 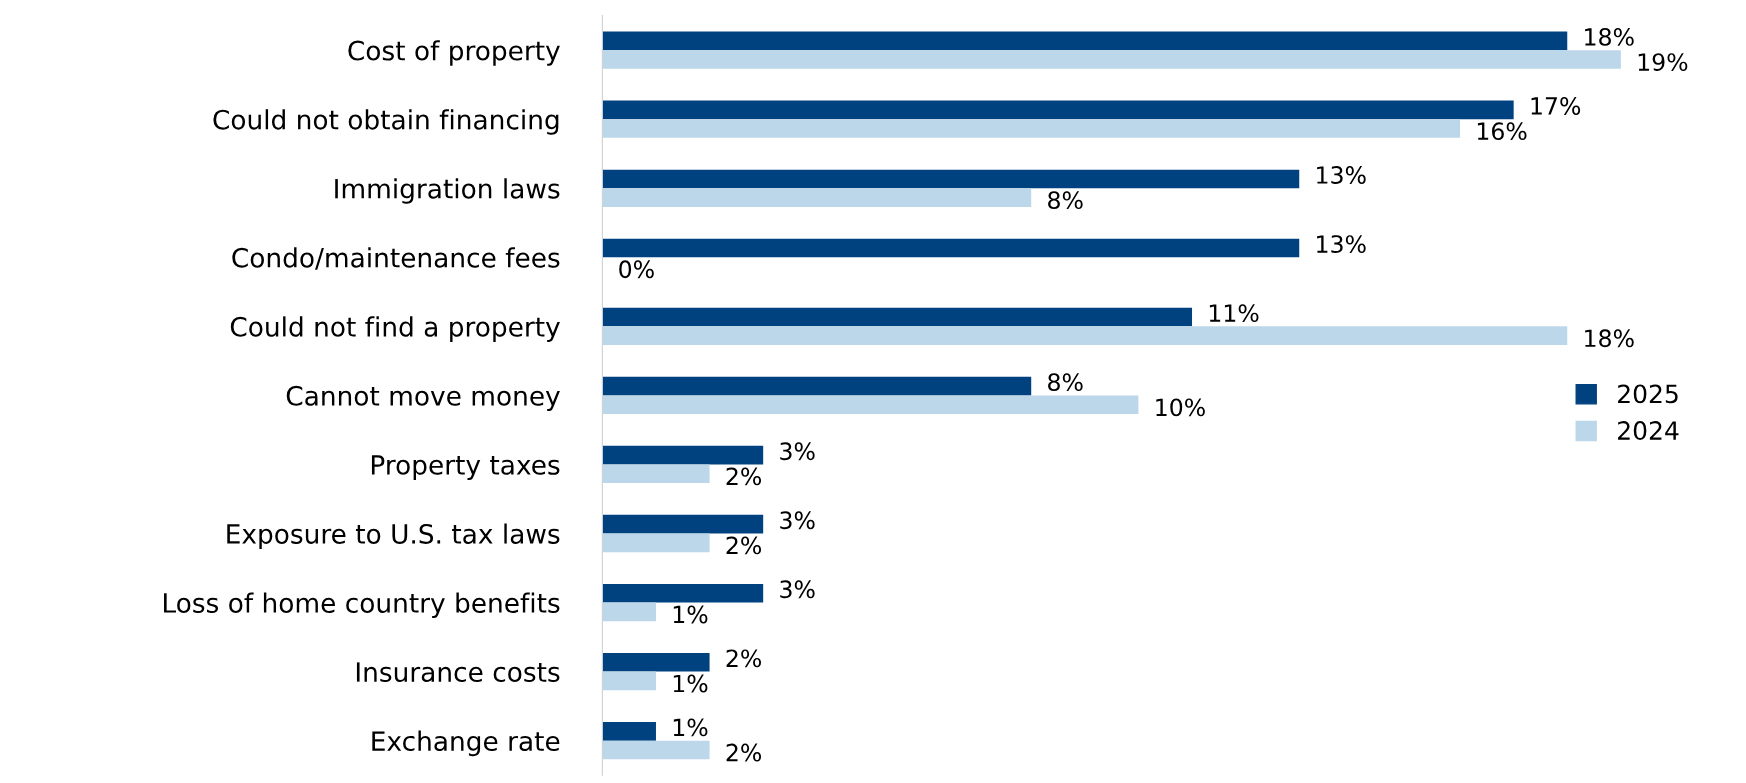 I want to click on y-tick-label: Could not find a property, so click(x=395, y=329).